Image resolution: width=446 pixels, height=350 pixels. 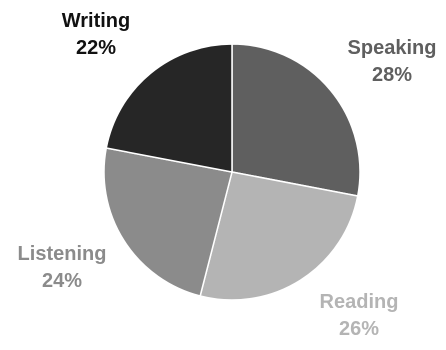 What do you see at coordinates (359, 302) in the screenshot?
I see `slice-label-reading: Reading` at bounding box center [359, 302].